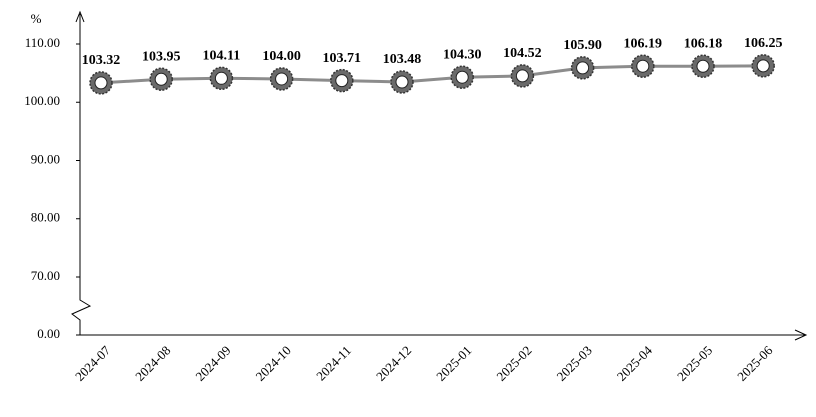 The width and height of the screenshot is (816, 417). What do you see at coordinates (45, 275) in the screenshot?
I see `y-tick-label: 70.00` at bounding box center [45, 275].